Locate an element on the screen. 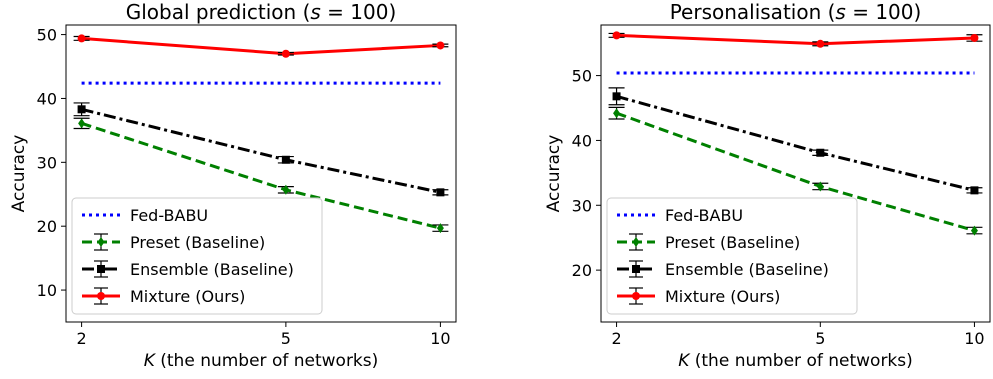  chart-title-prefix: Personalisation ( is located at coordinates (753, 12).